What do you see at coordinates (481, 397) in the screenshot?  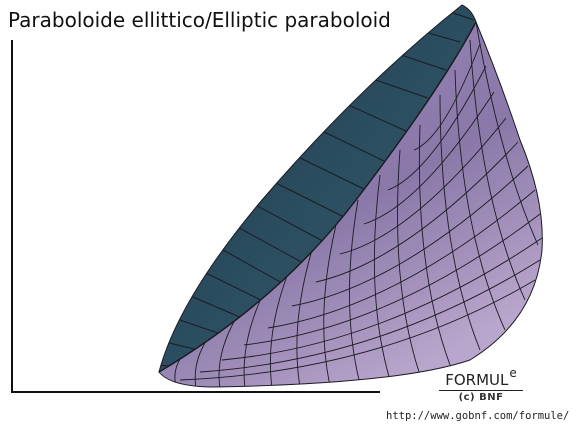 I see `brand-copyright: (c) BNF` at bounding box center [481, 397].